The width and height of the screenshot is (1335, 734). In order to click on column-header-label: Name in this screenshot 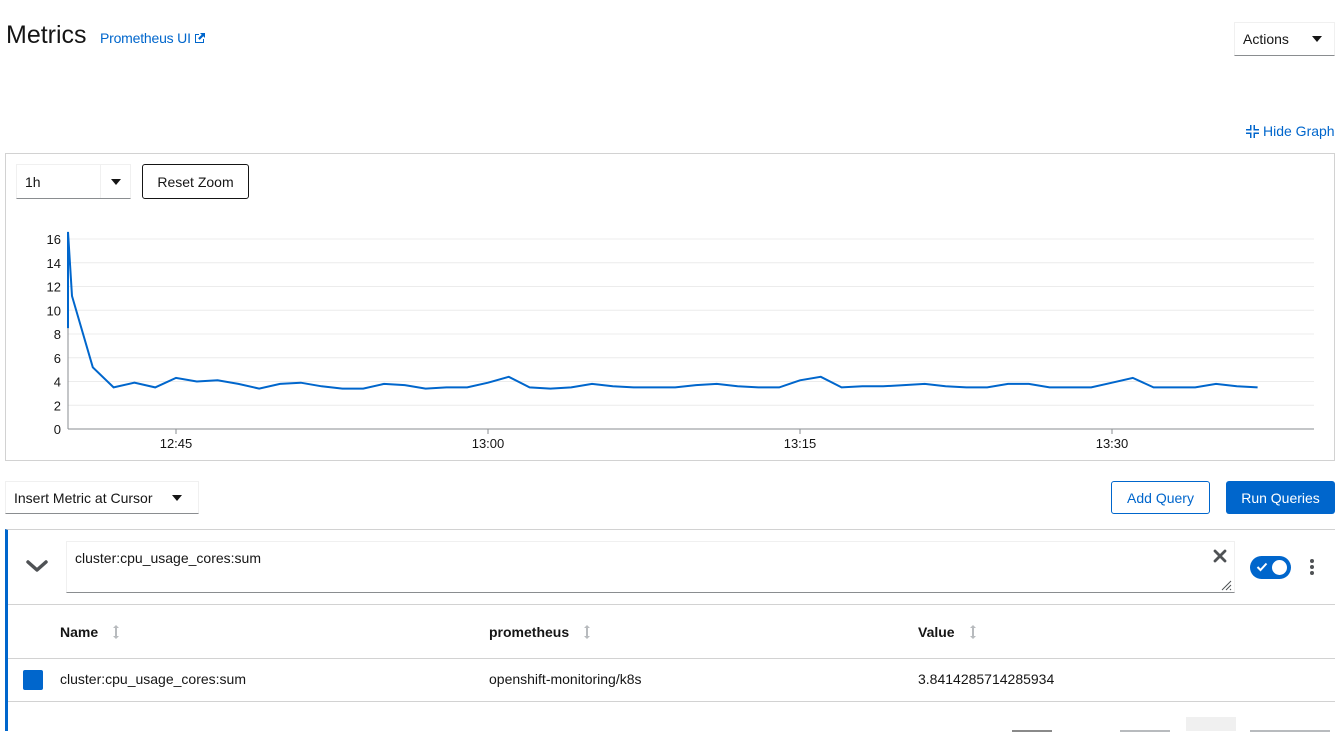, I will do `click(79, 632)`.